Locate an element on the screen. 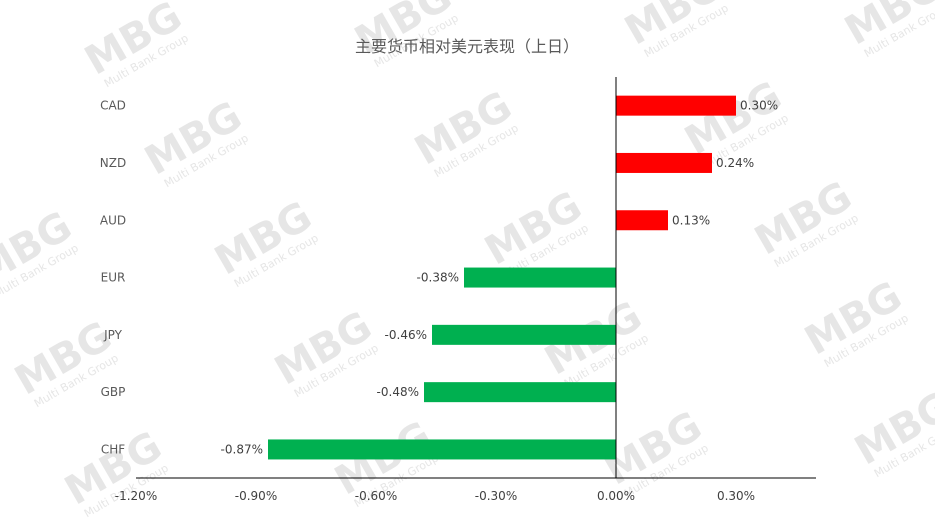 Image resolution: width=935 pixels, height=528 pixels. x-tick-label: 0.30% is located at coordinates (736, 496).